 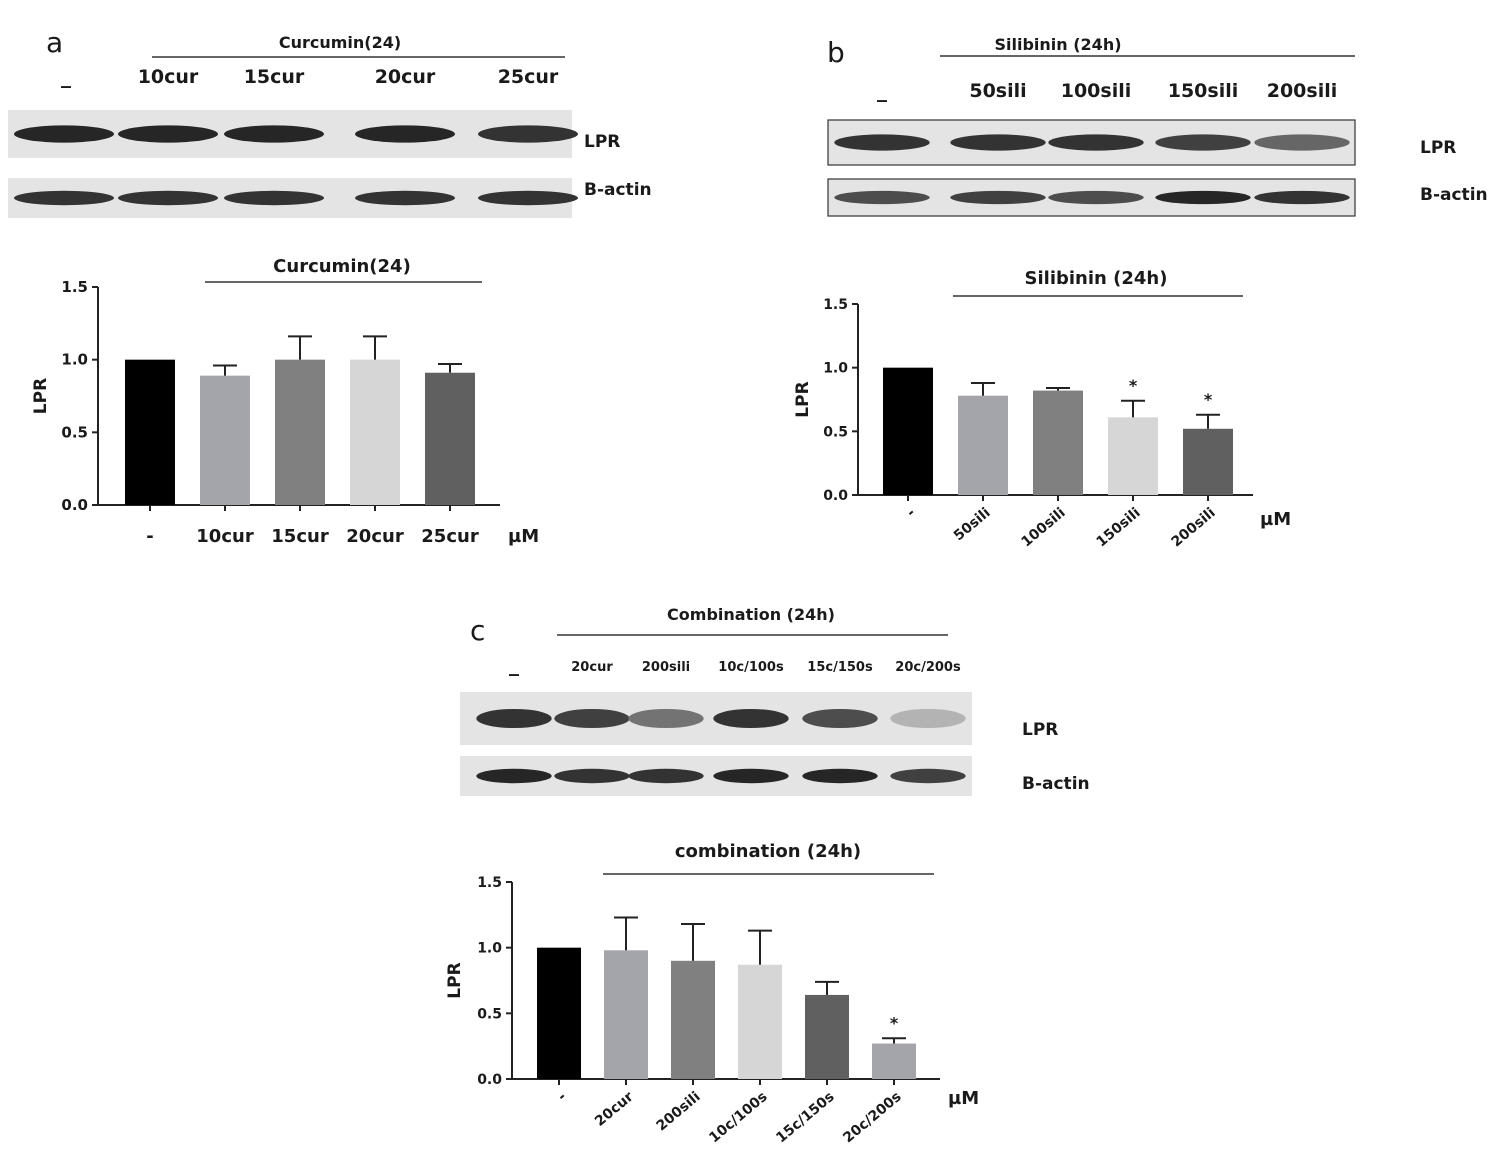 What do you see at coordinates (1096, 91) in the screenshot?
I see `blot-lane-label: 100sili` at bounding box center [1096, 91].